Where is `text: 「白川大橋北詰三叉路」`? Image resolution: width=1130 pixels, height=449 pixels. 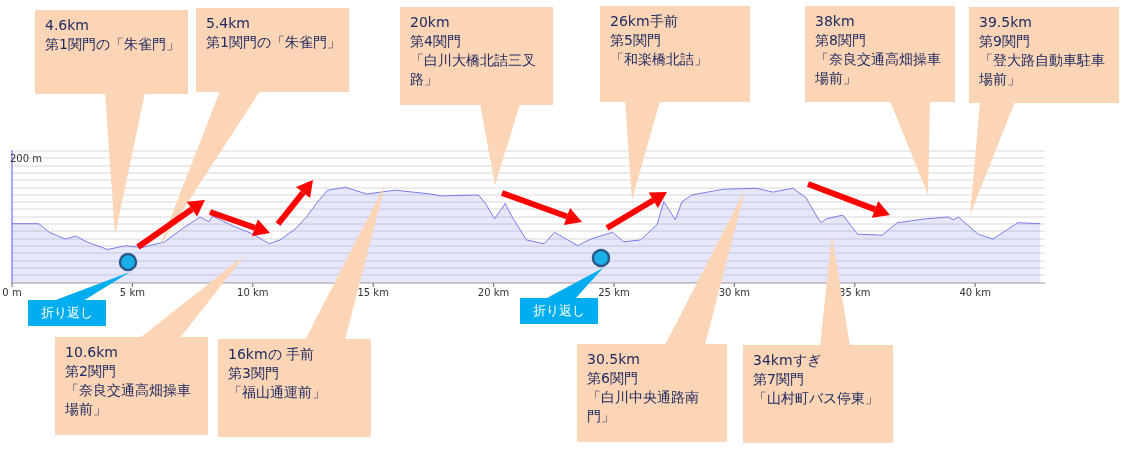 text: 「白川大橋北詰三叉路」 is located at coordinates (473, 70).